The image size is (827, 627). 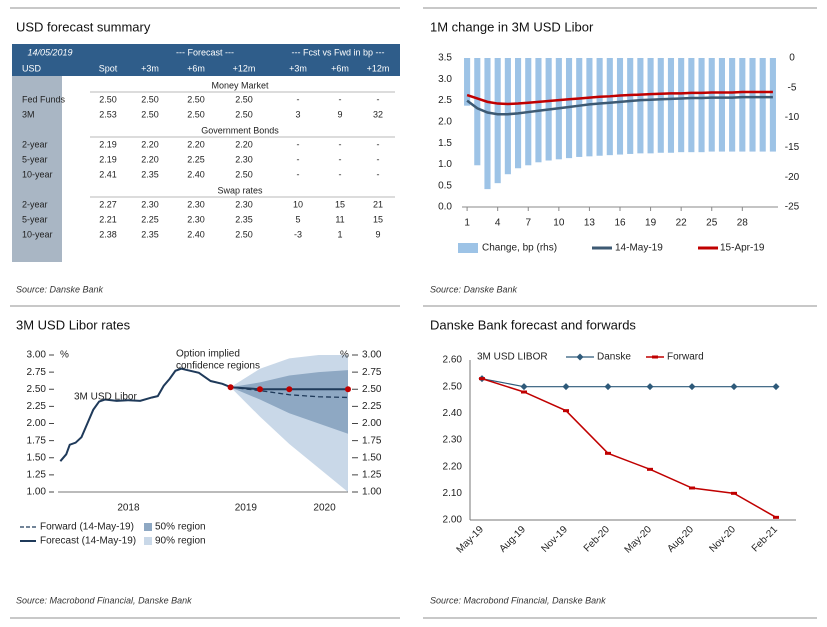 I want to click on legend-label: 14-May-19, so click(x=639, y=248).